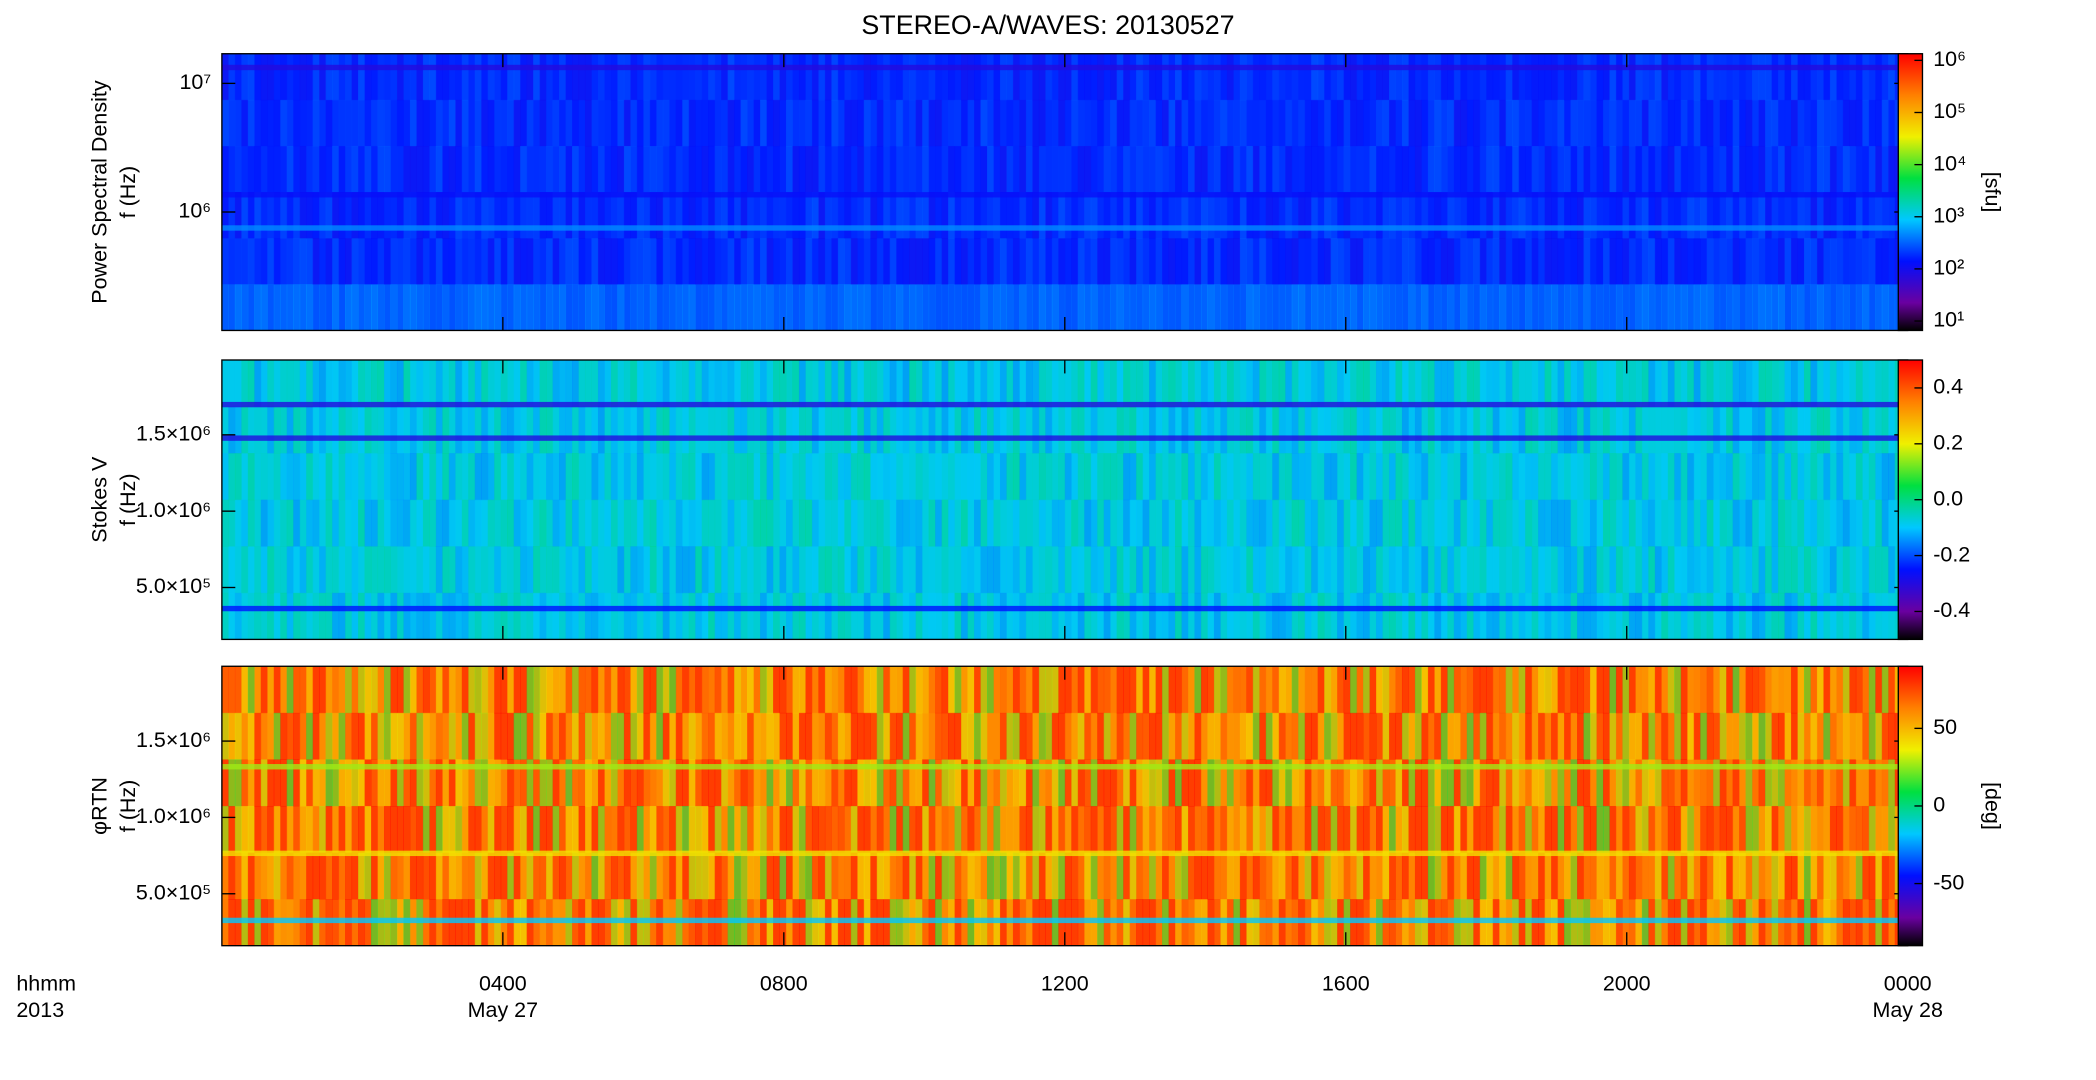 The width and height of the screenshot is (2096, 1080). Describe the element at coordinates (1948, 498) in the screenshot. I see `colorbar-tick-label: 0.0` at that location.